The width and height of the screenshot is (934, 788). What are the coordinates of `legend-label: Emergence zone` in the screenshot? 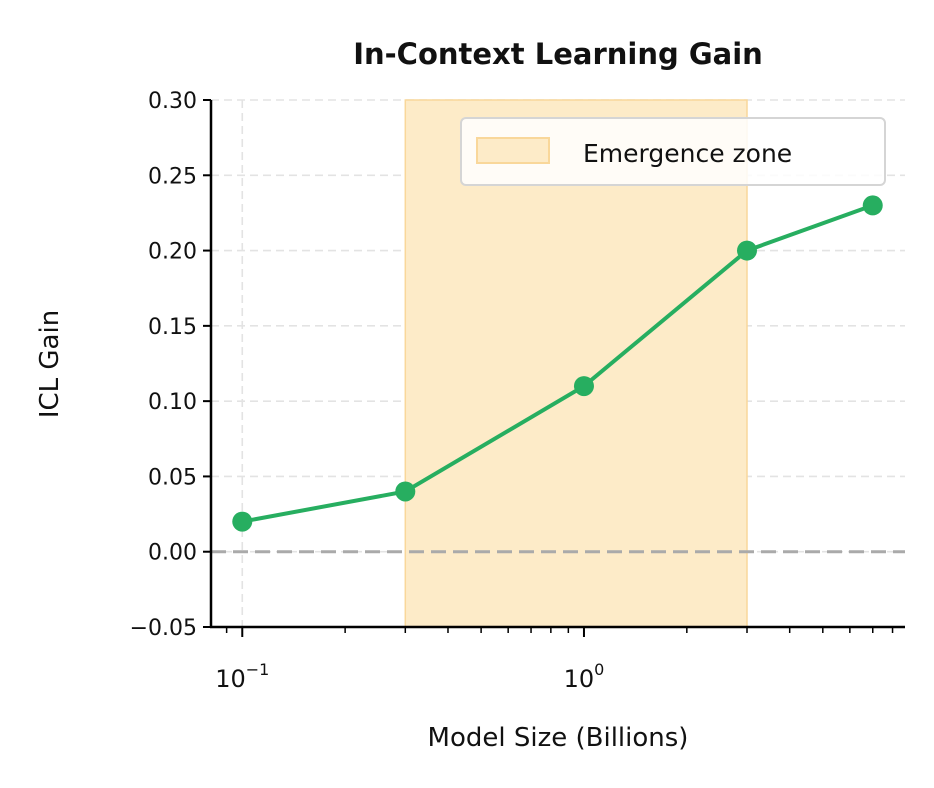 It's located at (687, 153).